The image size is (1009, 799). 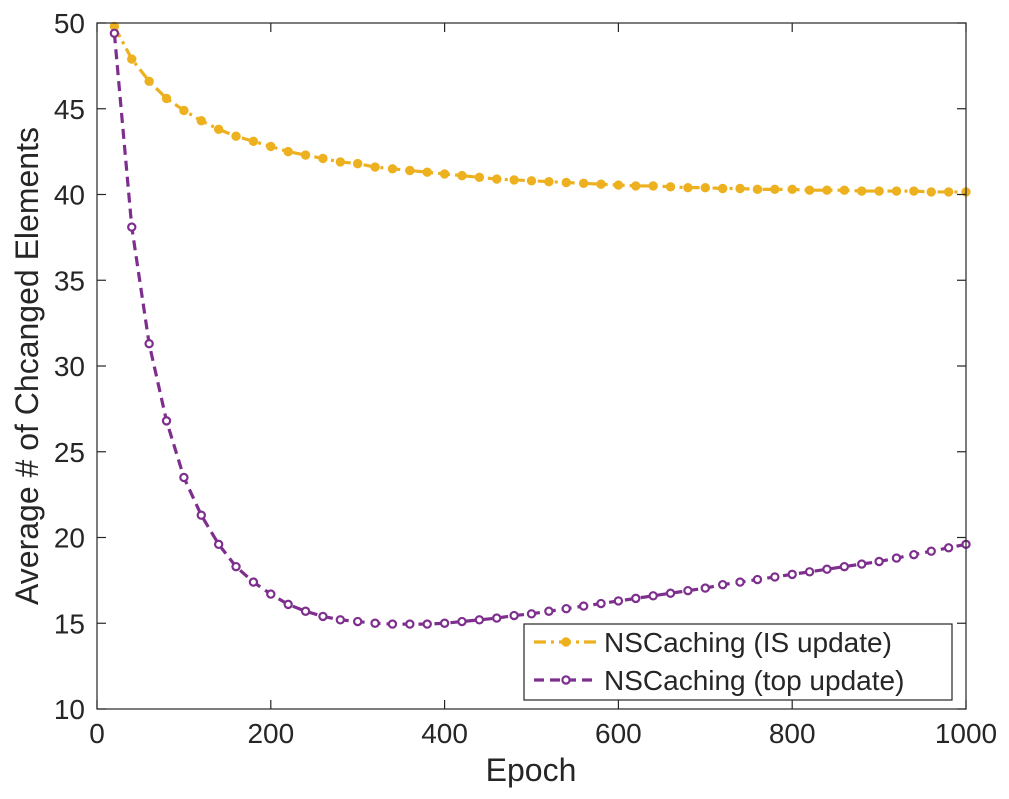 I want to click on legend-item: NSCaching (IS update), so click(x=713, y=642).